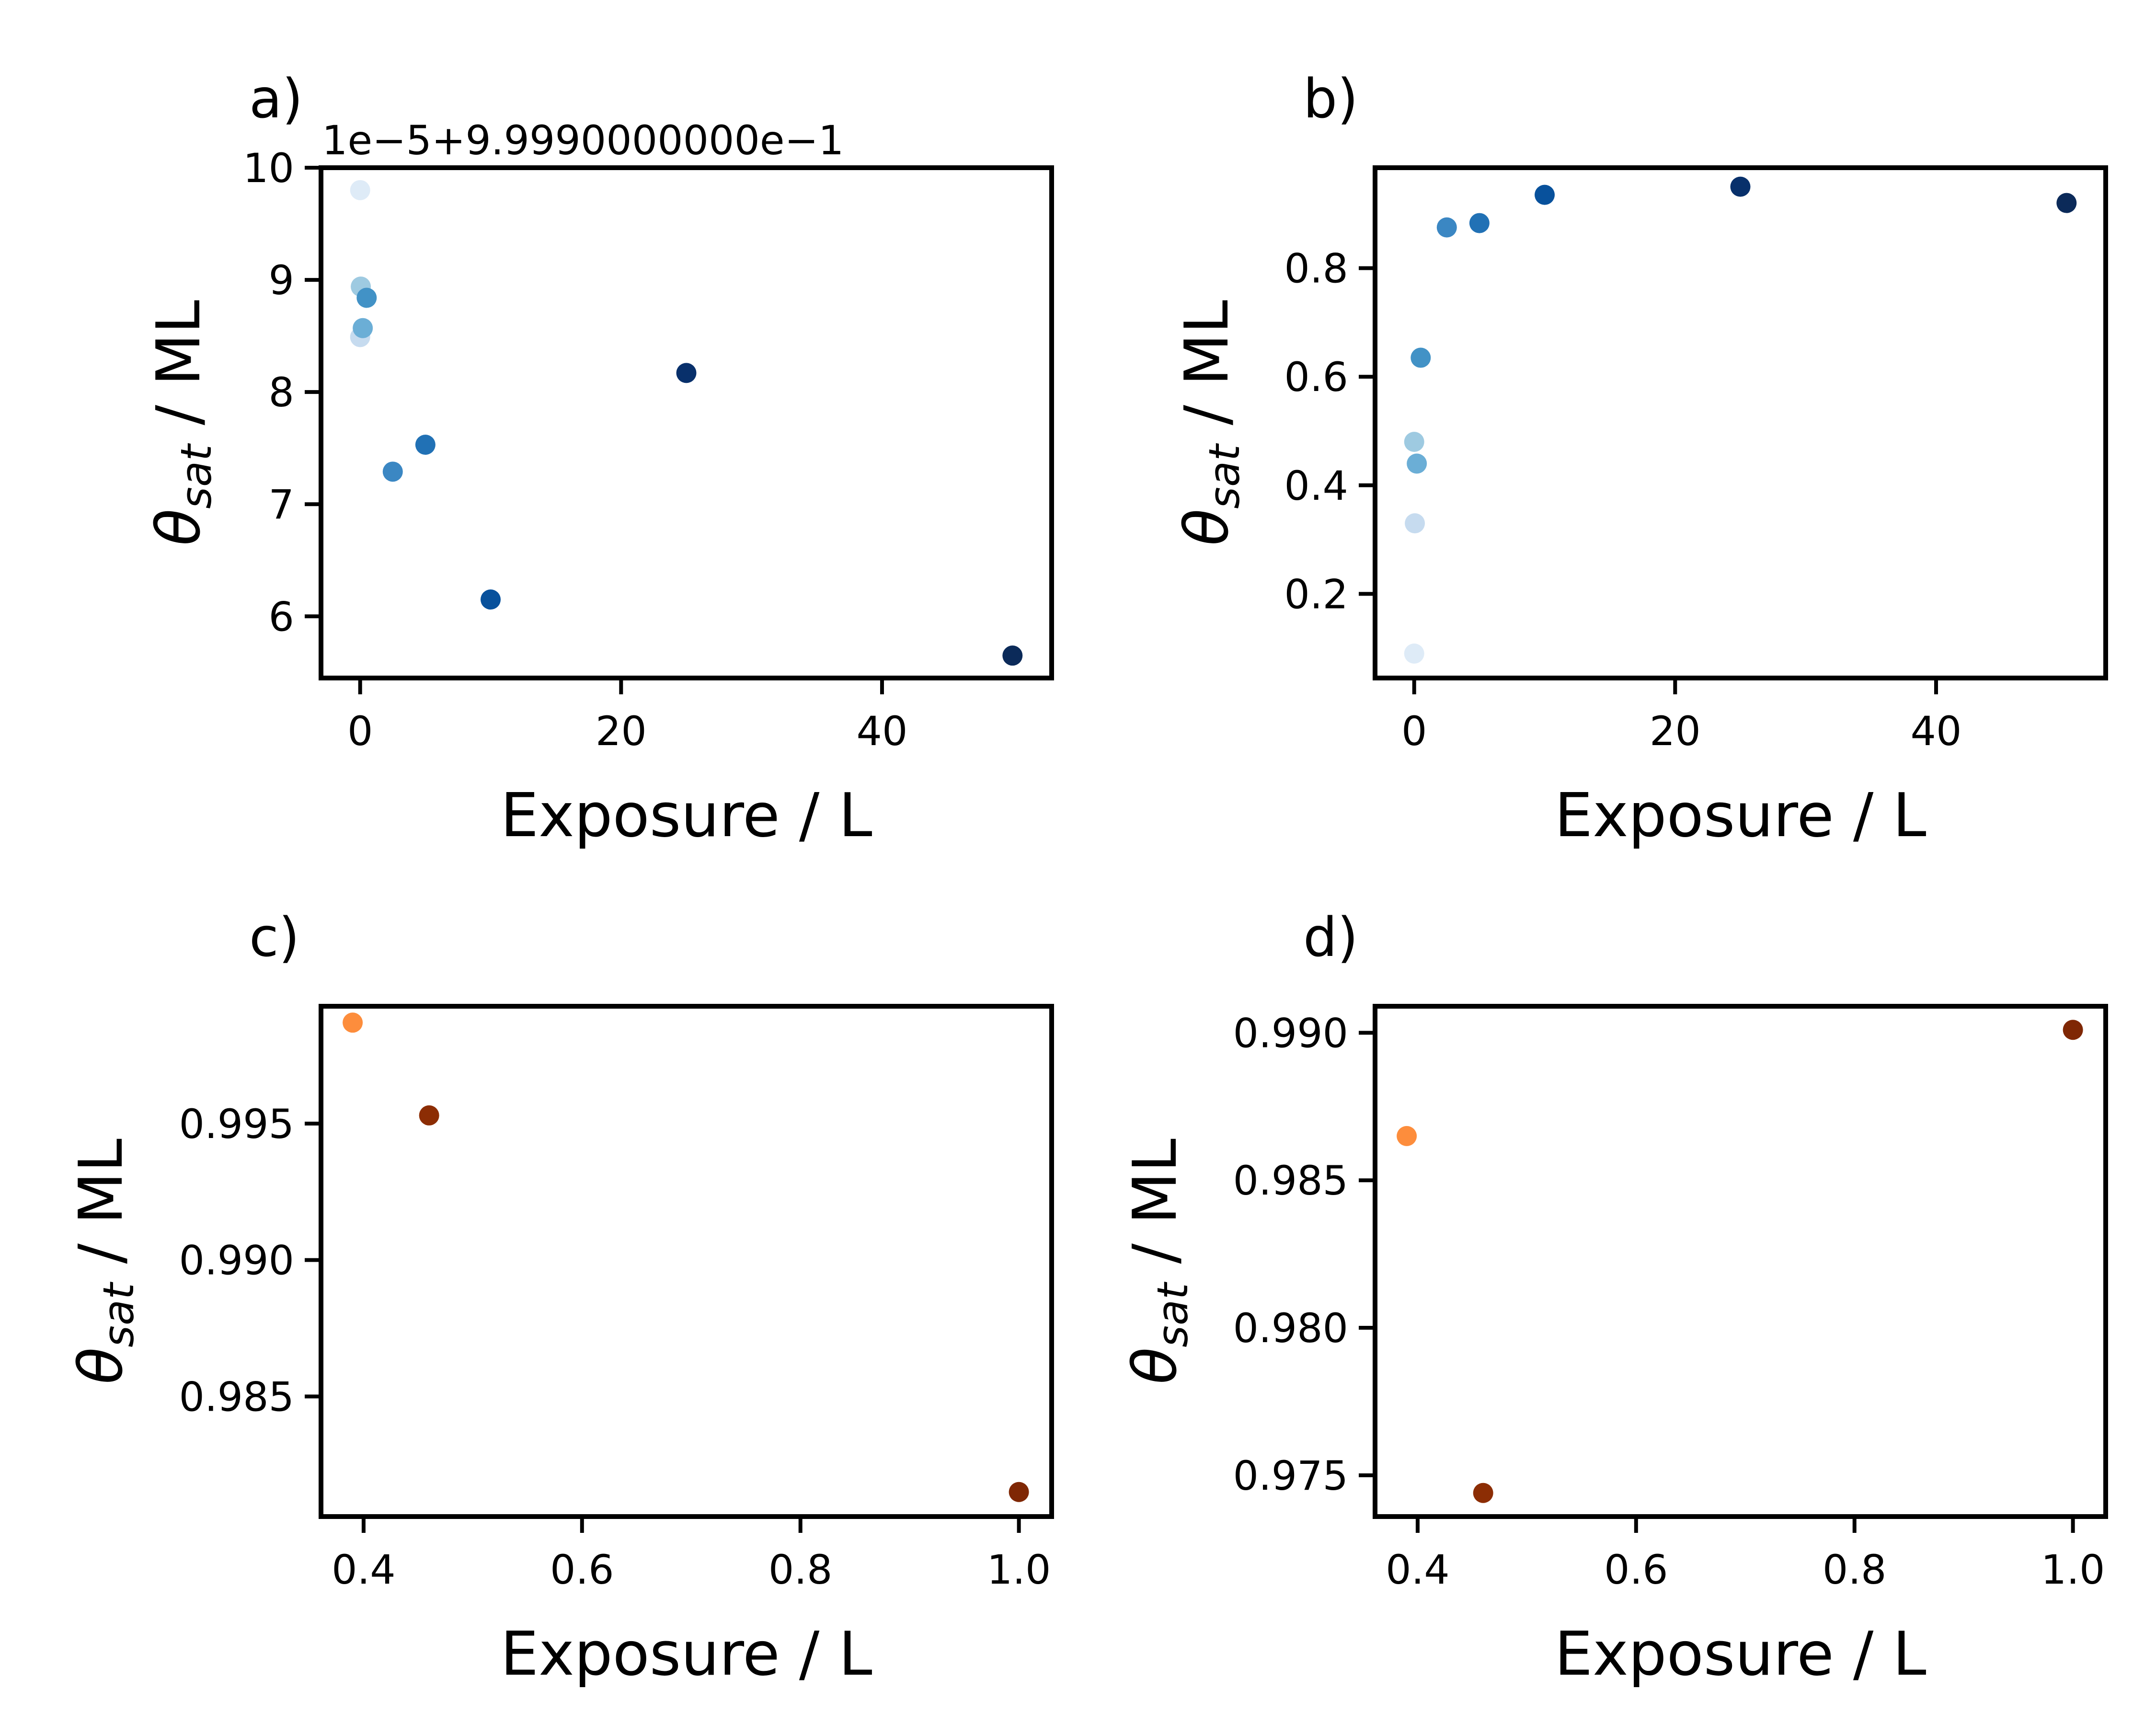 The image size is (2156, 1725). I want to click on y-tick-label: 8, so click(281, 392).